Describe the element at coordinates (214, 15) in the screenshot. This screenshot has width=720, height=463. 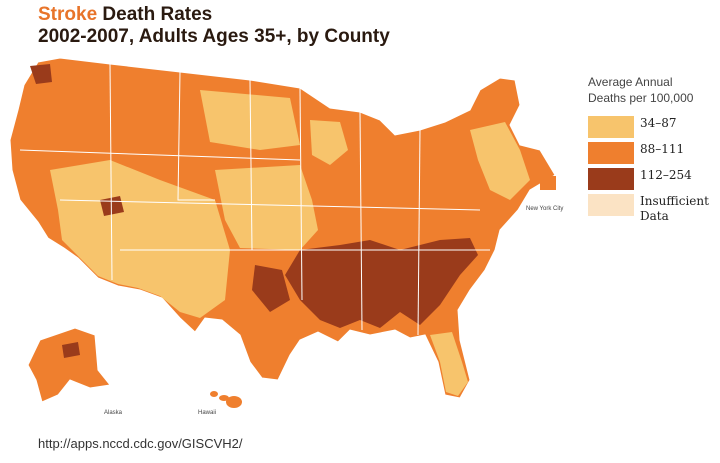
I see `title-line: Stroke Death Rates` at that location.